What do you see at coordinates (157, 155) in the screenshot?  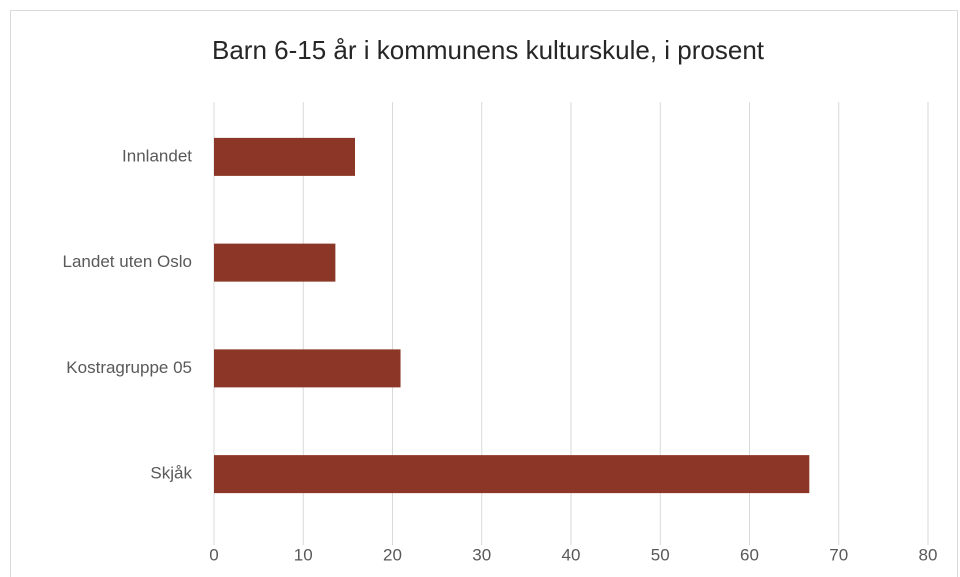 I see `y-tick-label: Innlandet` at bounding box center [157, 155].